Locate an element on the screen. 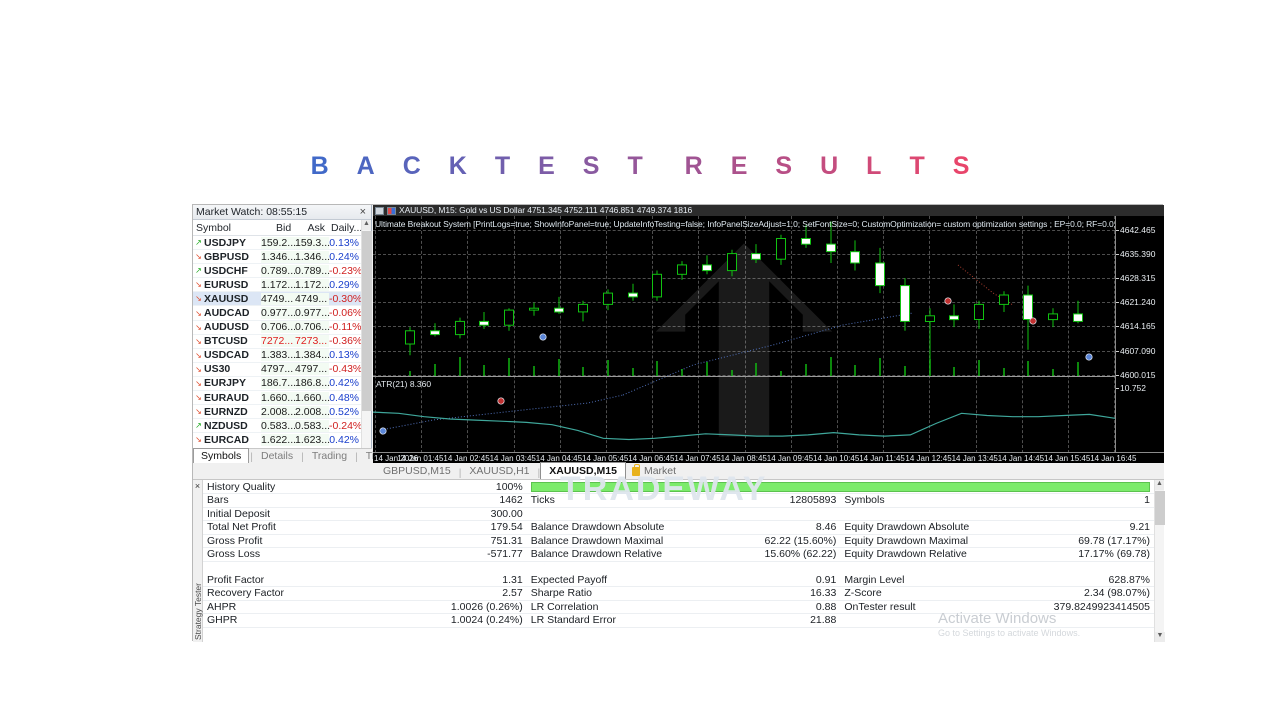 Image resolution: width=1280 pixels, height=720 pixels. symbol-name: US30 is located at coordinates (217, 369).